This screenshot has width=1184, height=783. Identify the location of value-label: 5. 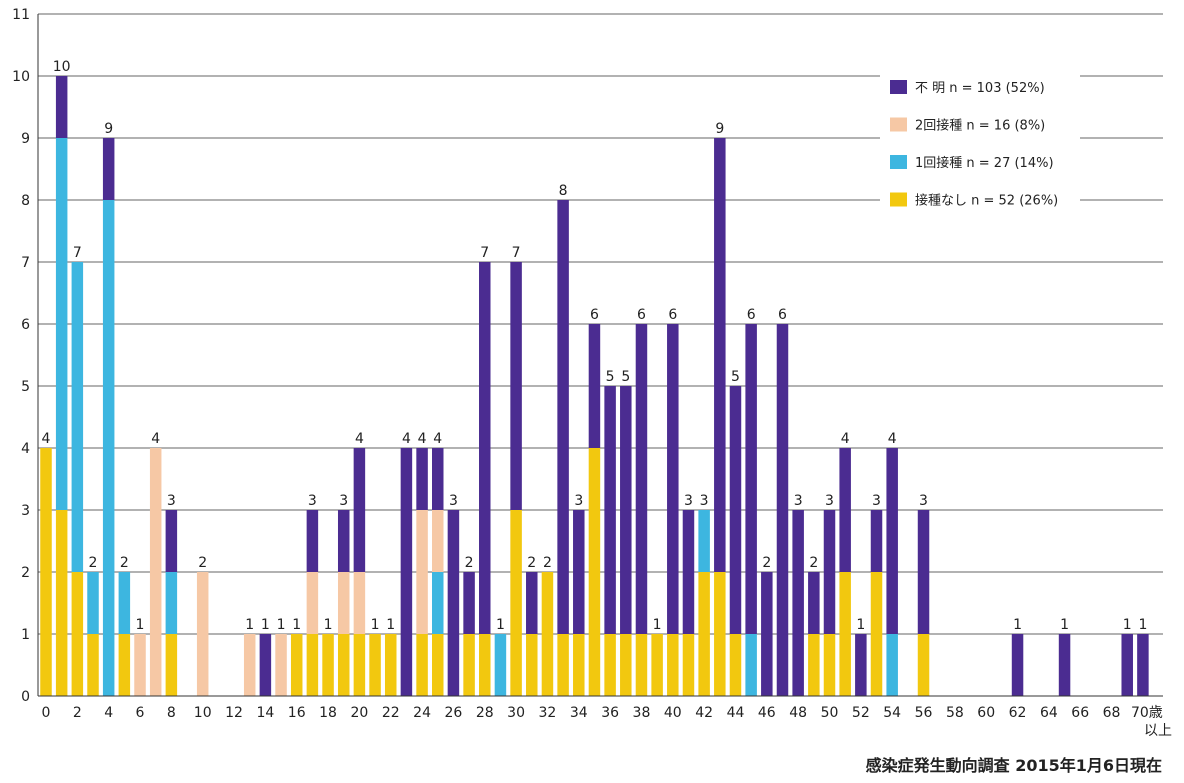
(610, 377).